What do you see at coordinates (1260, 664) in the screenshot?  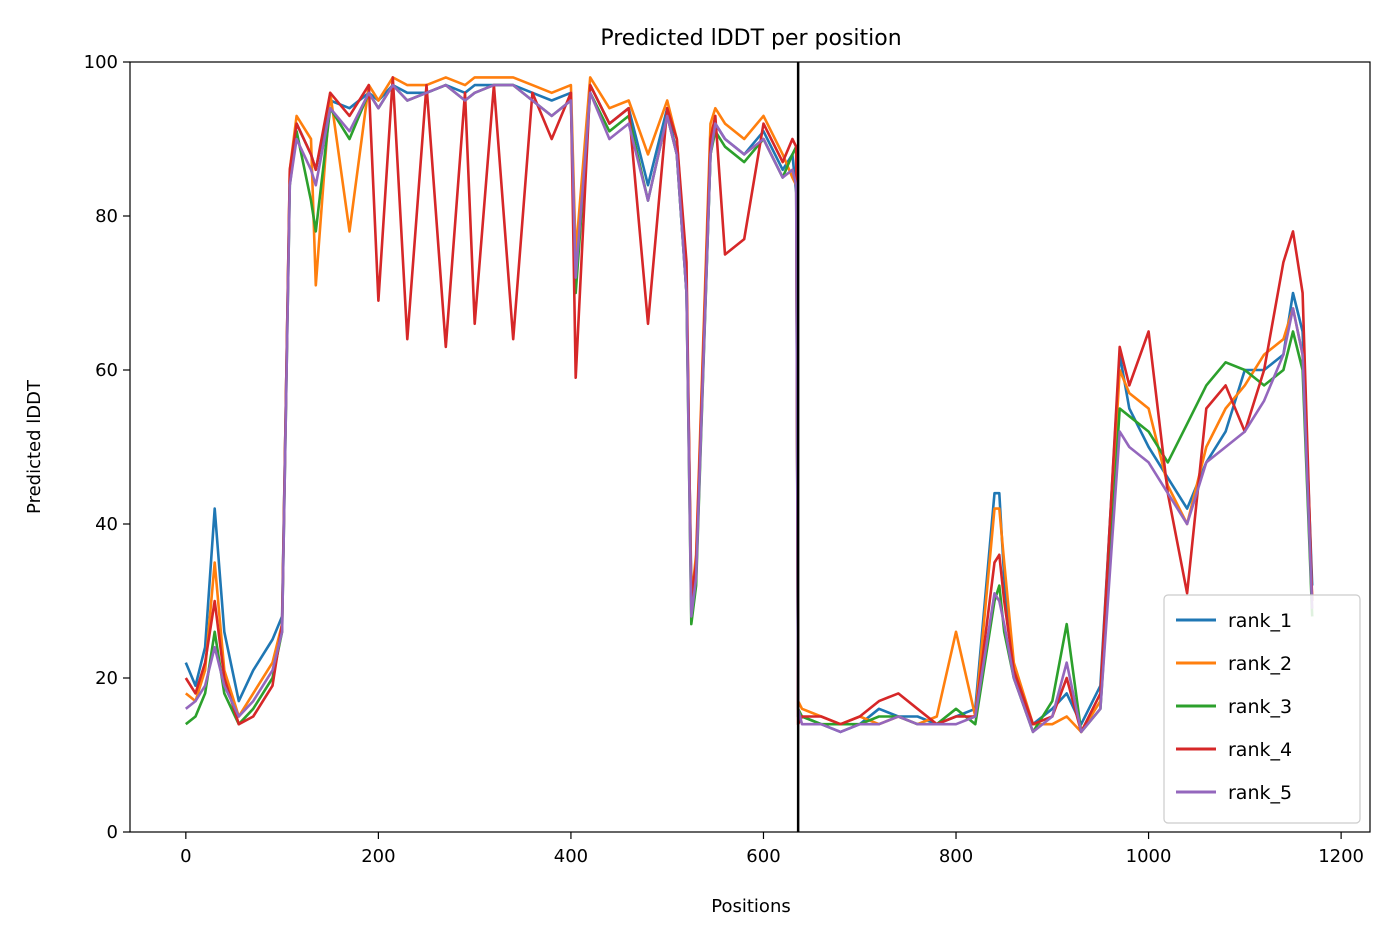 I see `legend-label: rank_2` at bounding box center [1260, 664].